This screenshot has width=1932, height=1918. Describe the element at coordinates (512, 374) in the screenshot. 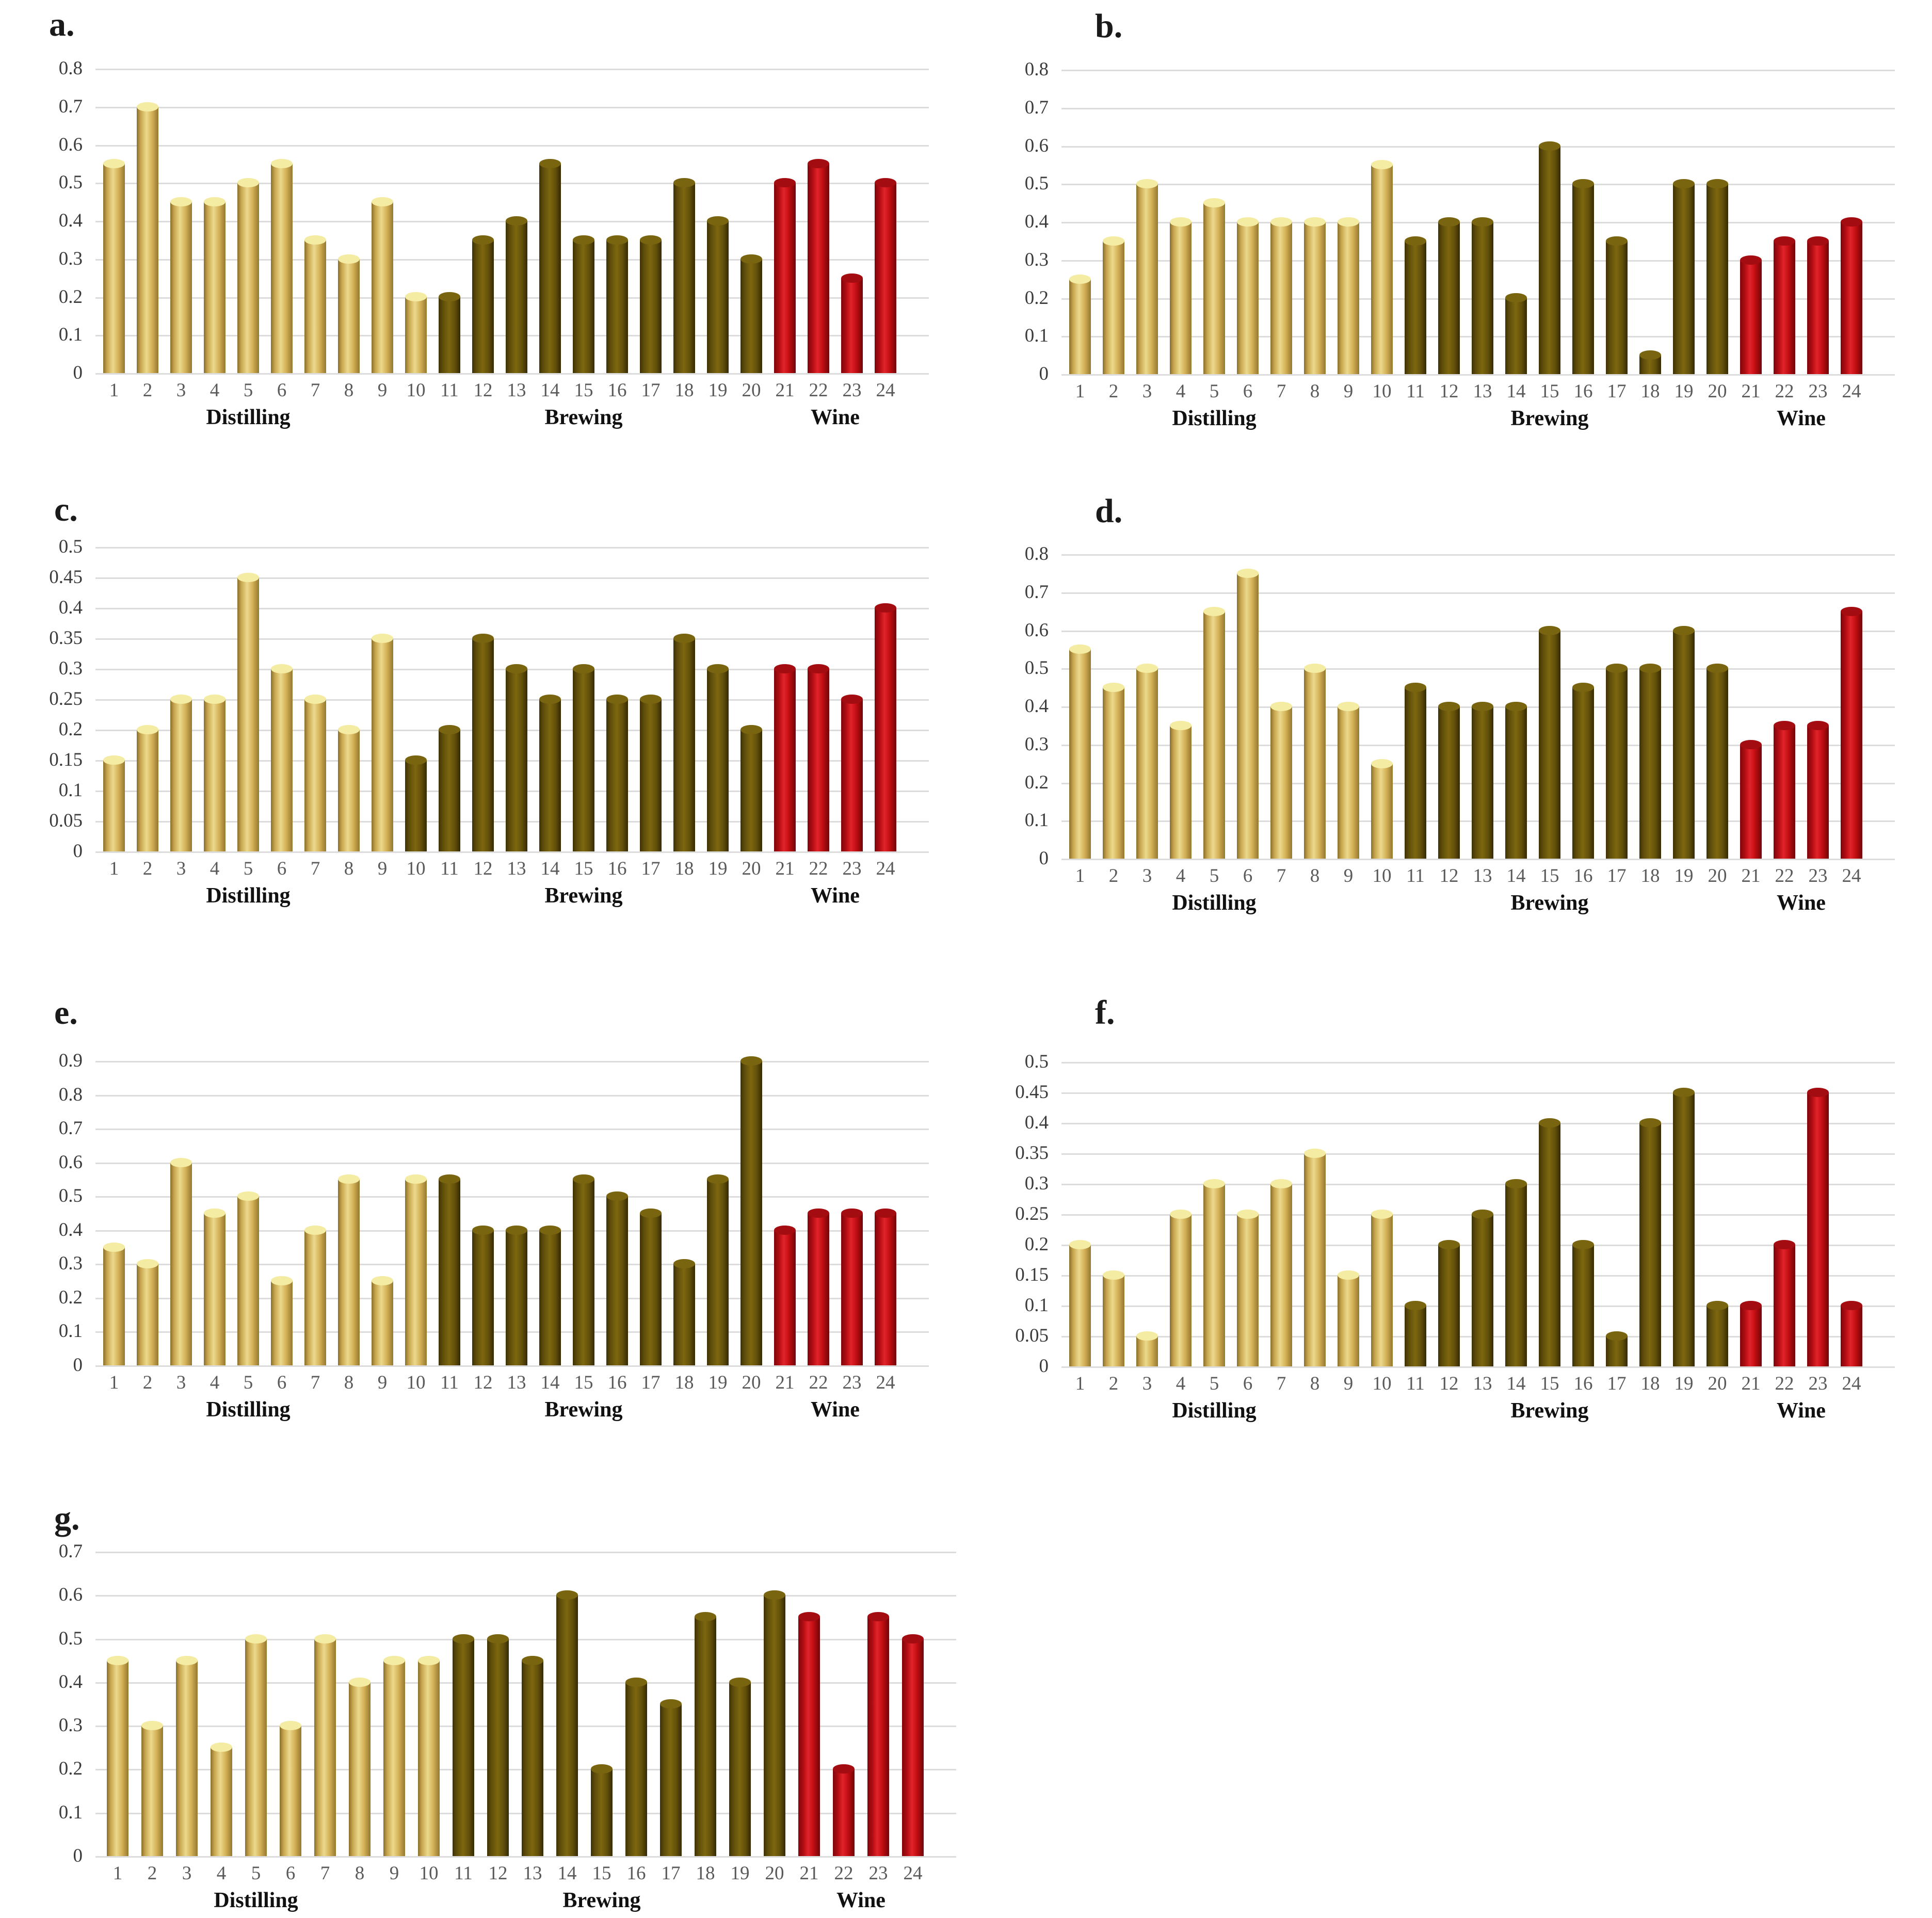

I see `x-axis-baseline` at that location.